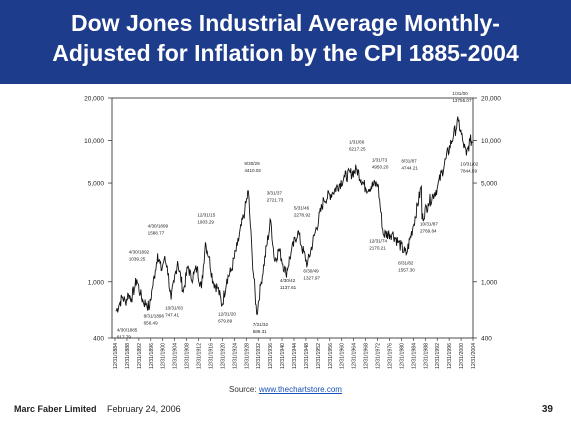 The width and height of the screenshot is (571, 428). What do you see at coordinates (97, 409) in the screenshot?
I see `footer: Marc Faber Limited February 24, 2006` at bounding box center [97, 409].